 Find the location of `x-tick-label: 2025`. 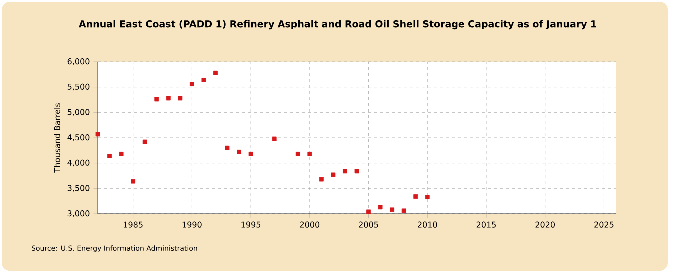

x-tick-label: 2025 is located at coordinates (604, 225).